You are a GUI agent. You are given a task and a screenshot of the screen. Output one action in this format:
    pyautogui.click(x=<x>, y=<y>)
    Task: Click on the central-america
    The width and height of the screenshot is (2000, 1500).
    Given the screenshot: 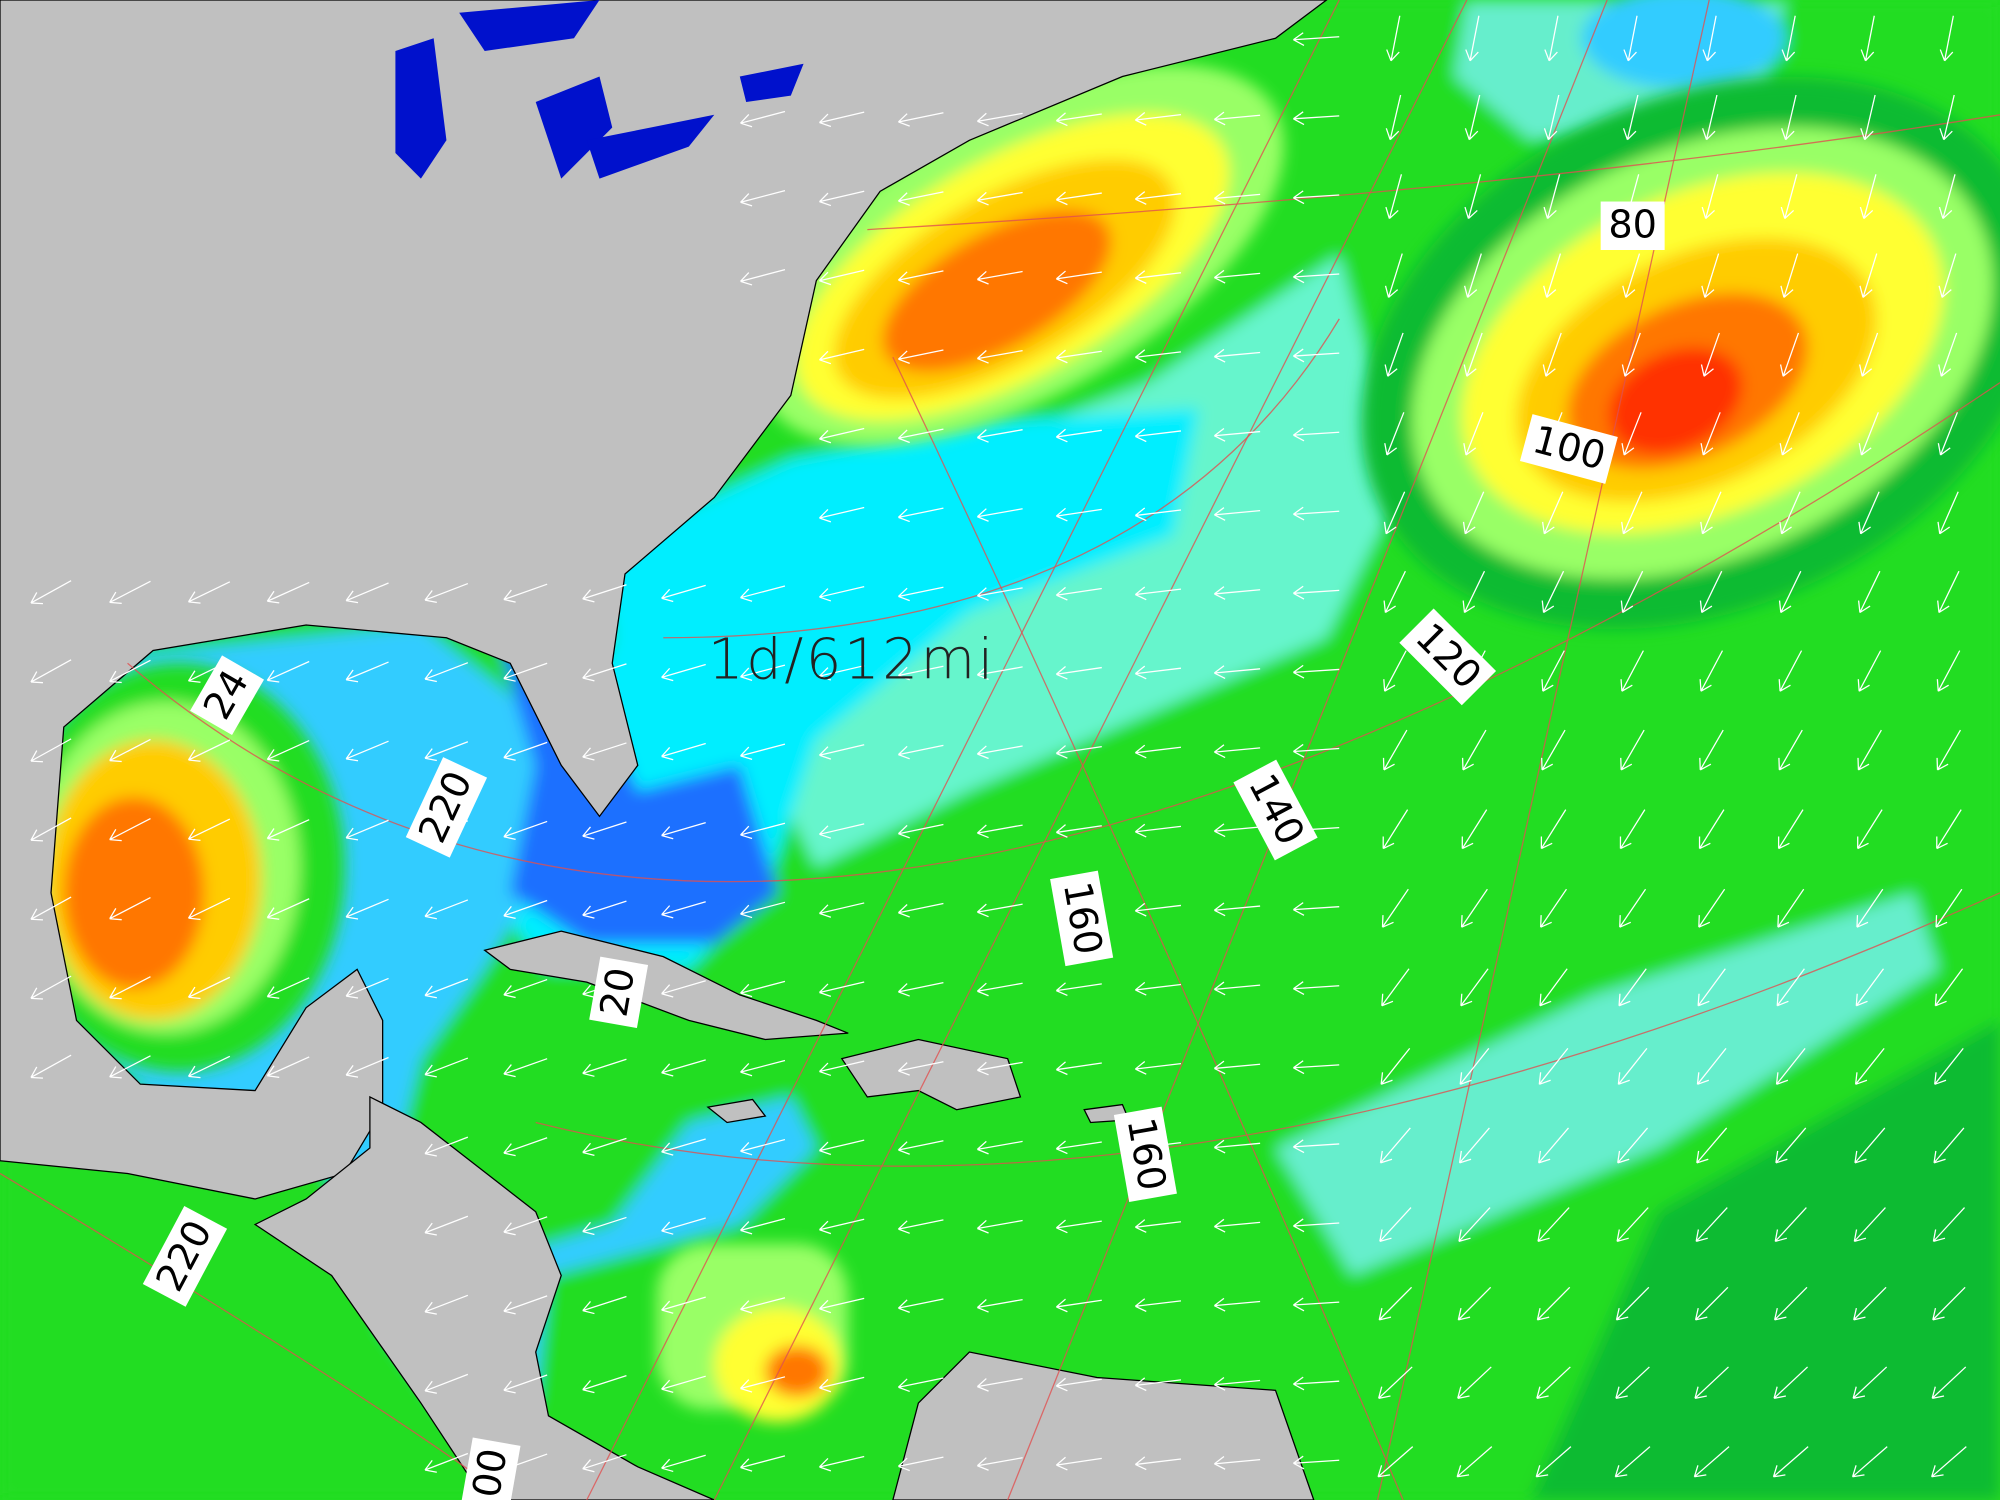 What is the action you would take?
    pyautogui.click(x=484, y=1297)
    